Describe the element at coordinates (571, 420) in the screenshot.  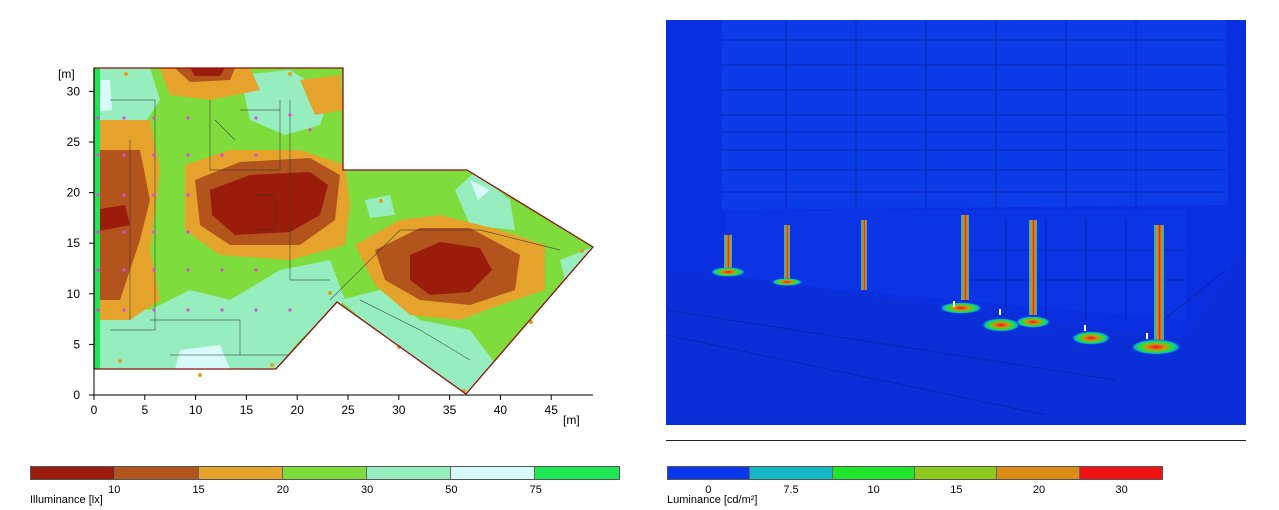
I see `x-unit-label: [m]` at that location.